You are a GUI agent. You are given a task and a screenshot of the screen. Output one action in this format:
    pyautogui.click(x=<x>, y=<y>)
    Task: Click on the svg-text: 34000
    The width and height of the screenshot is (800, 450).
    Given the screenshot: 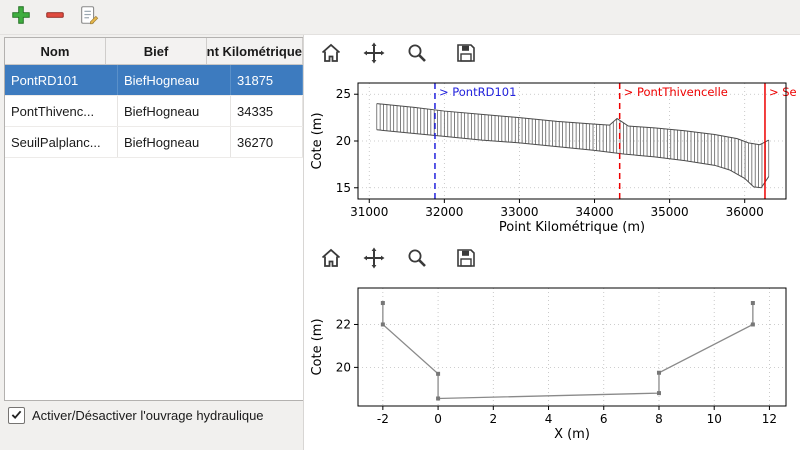 What is the action you would take?
    pyautogui.click(x=594, y=212)
    